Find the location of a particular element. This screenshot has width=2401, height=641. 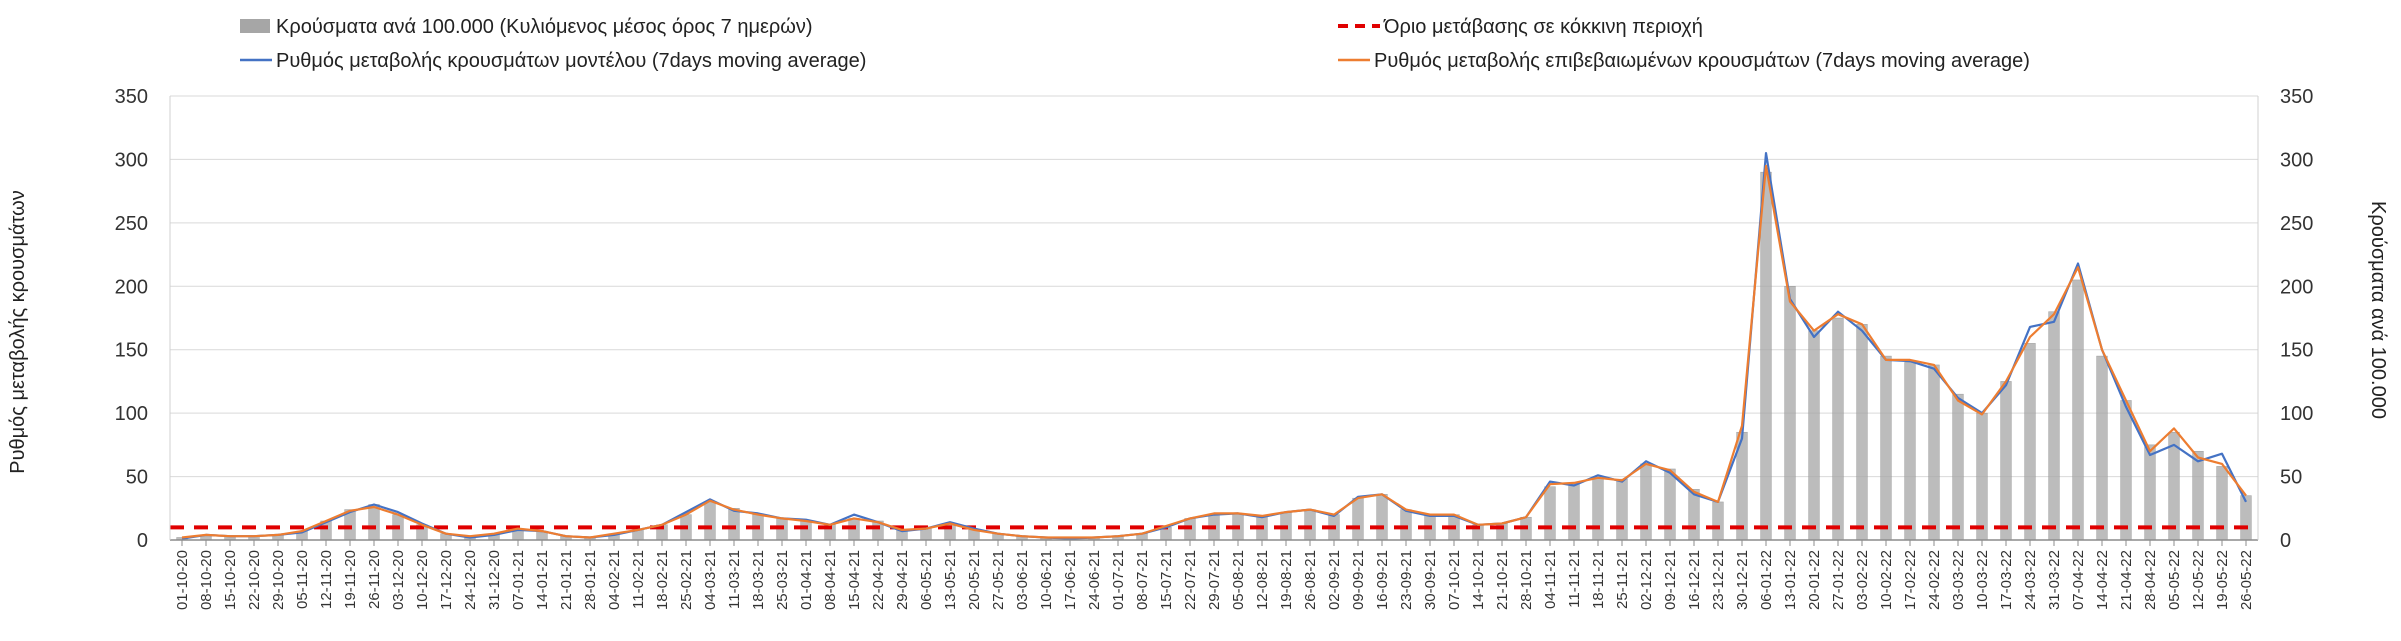

y-tick-label-left: 300 is located at coordinates (131, 160).